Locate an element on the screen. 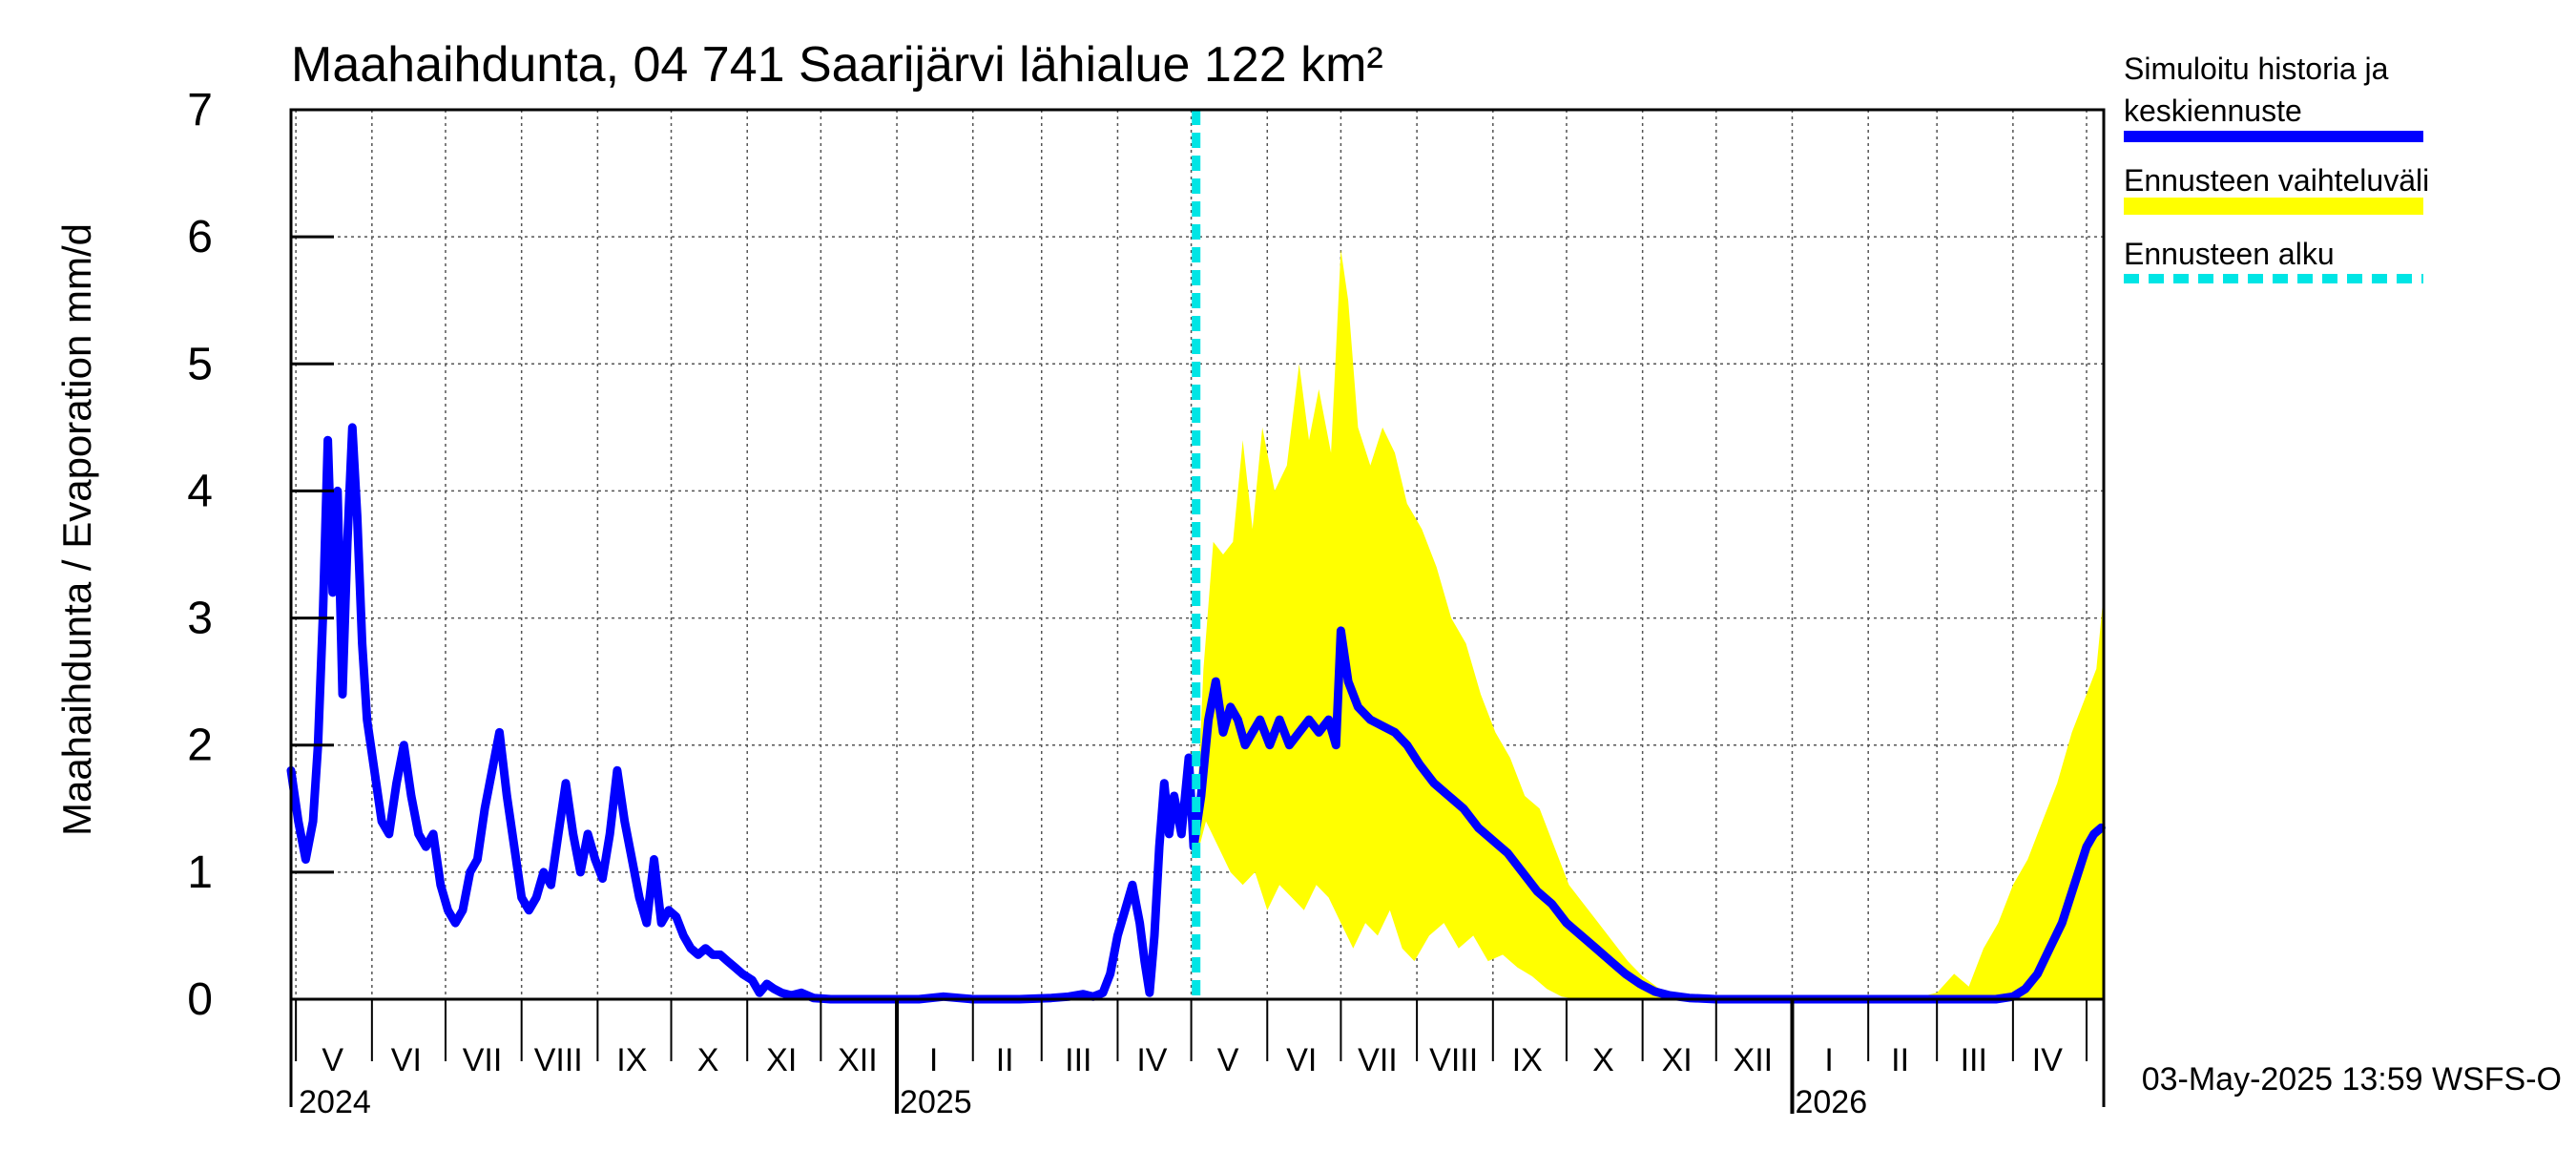 Image resolution: width=2576 pixels, height=1150 pixels. y-tick-label: 6 is located at coordinates (200, 237).